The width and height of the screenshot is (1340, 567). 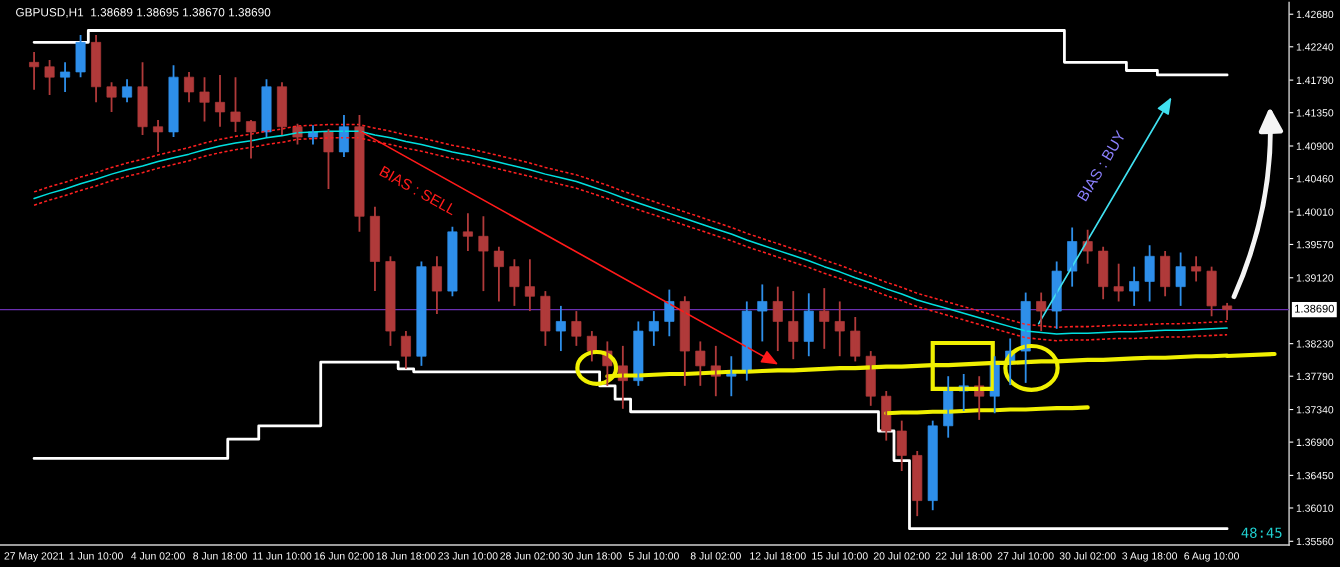 What do you see at coordinates (1315, 14) in the screenshot?
I see `y-tick-label: 1.42680` at bounding box center [1315, 14].